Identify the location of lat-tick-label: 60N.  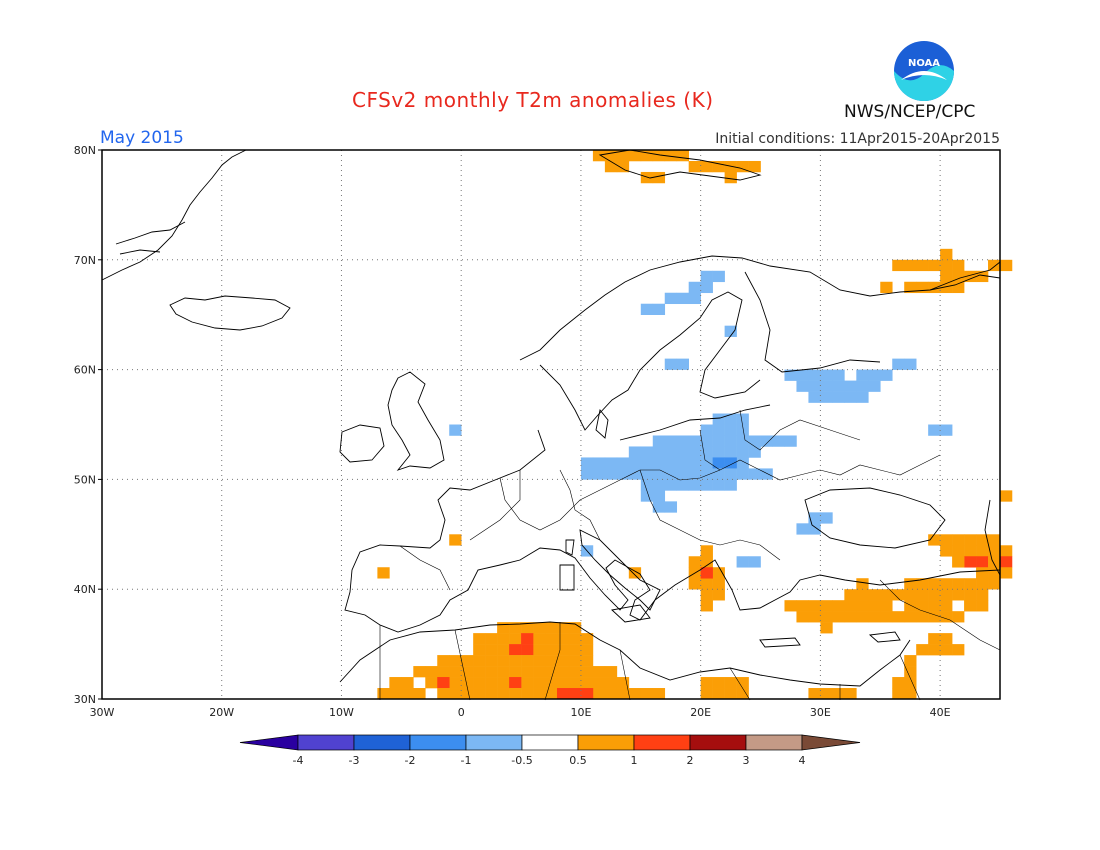
(85, 370).